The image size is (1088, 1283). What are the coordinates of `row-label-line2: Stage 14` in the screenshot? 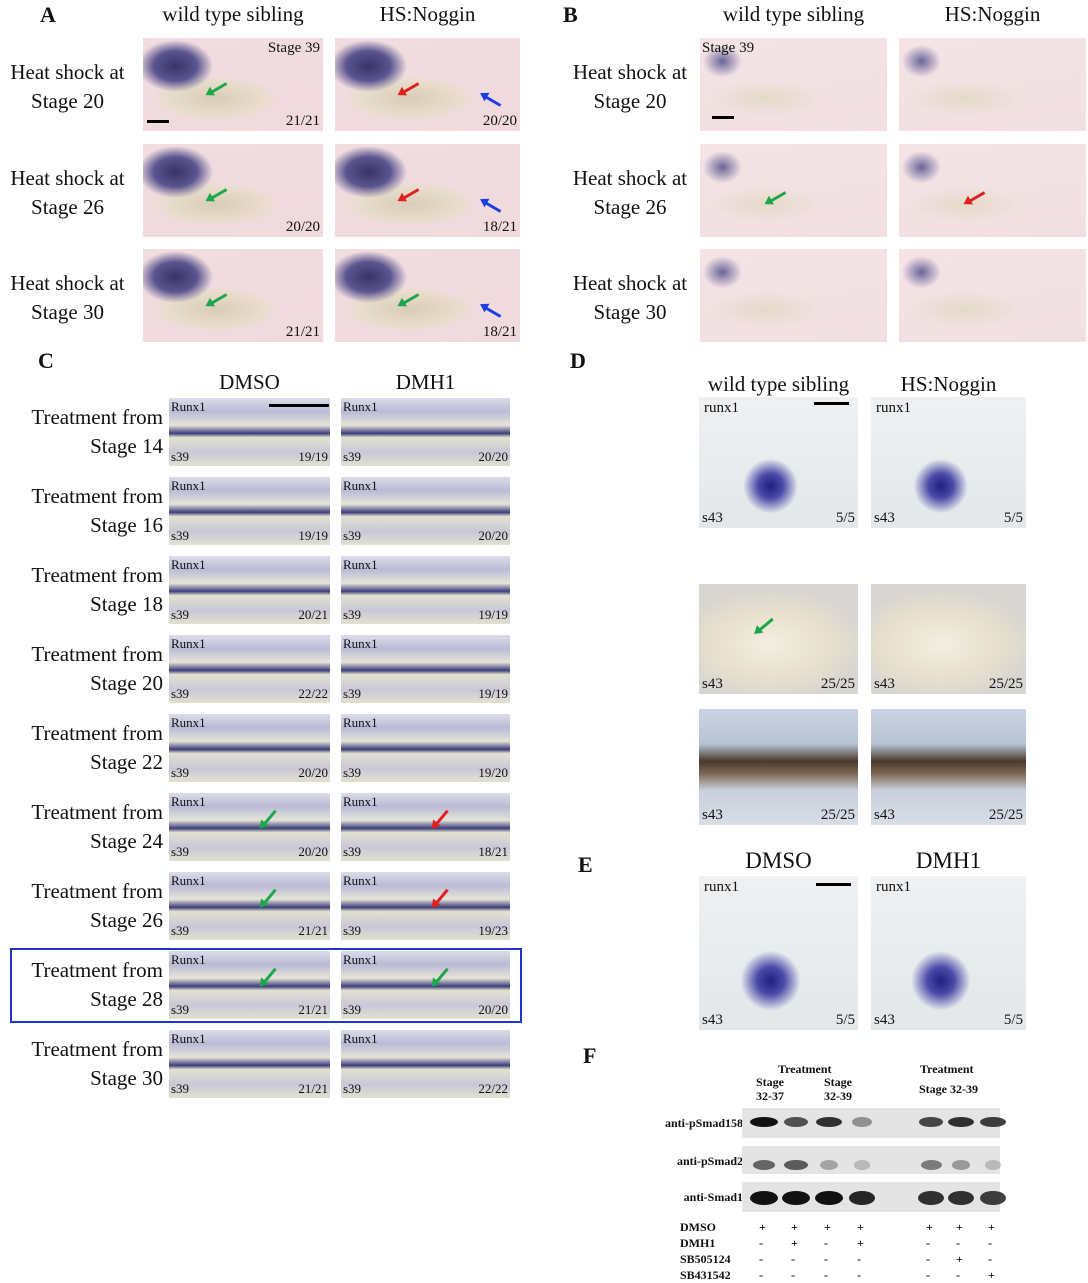 It's located at (126, 446).